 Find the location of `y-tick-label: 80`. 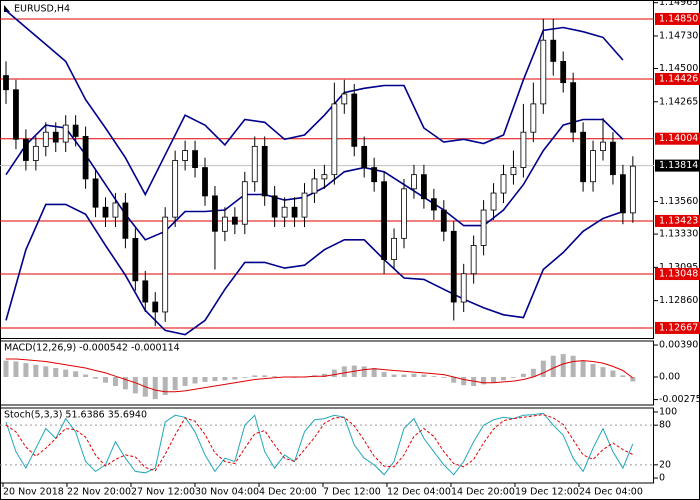

y-tick-label: 80 is located at coordinates (665, 425).